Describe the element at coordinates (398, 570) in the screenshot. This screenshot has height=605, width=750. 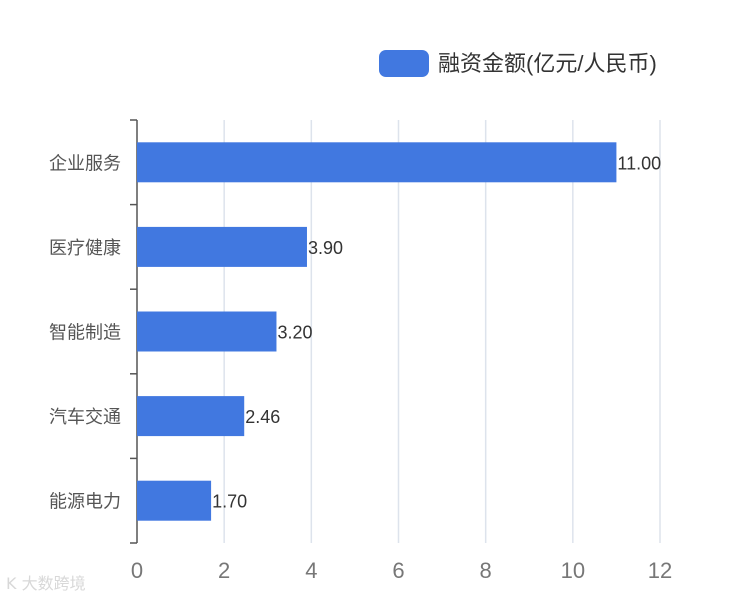
I see `x-tick-label: 6` at that location.